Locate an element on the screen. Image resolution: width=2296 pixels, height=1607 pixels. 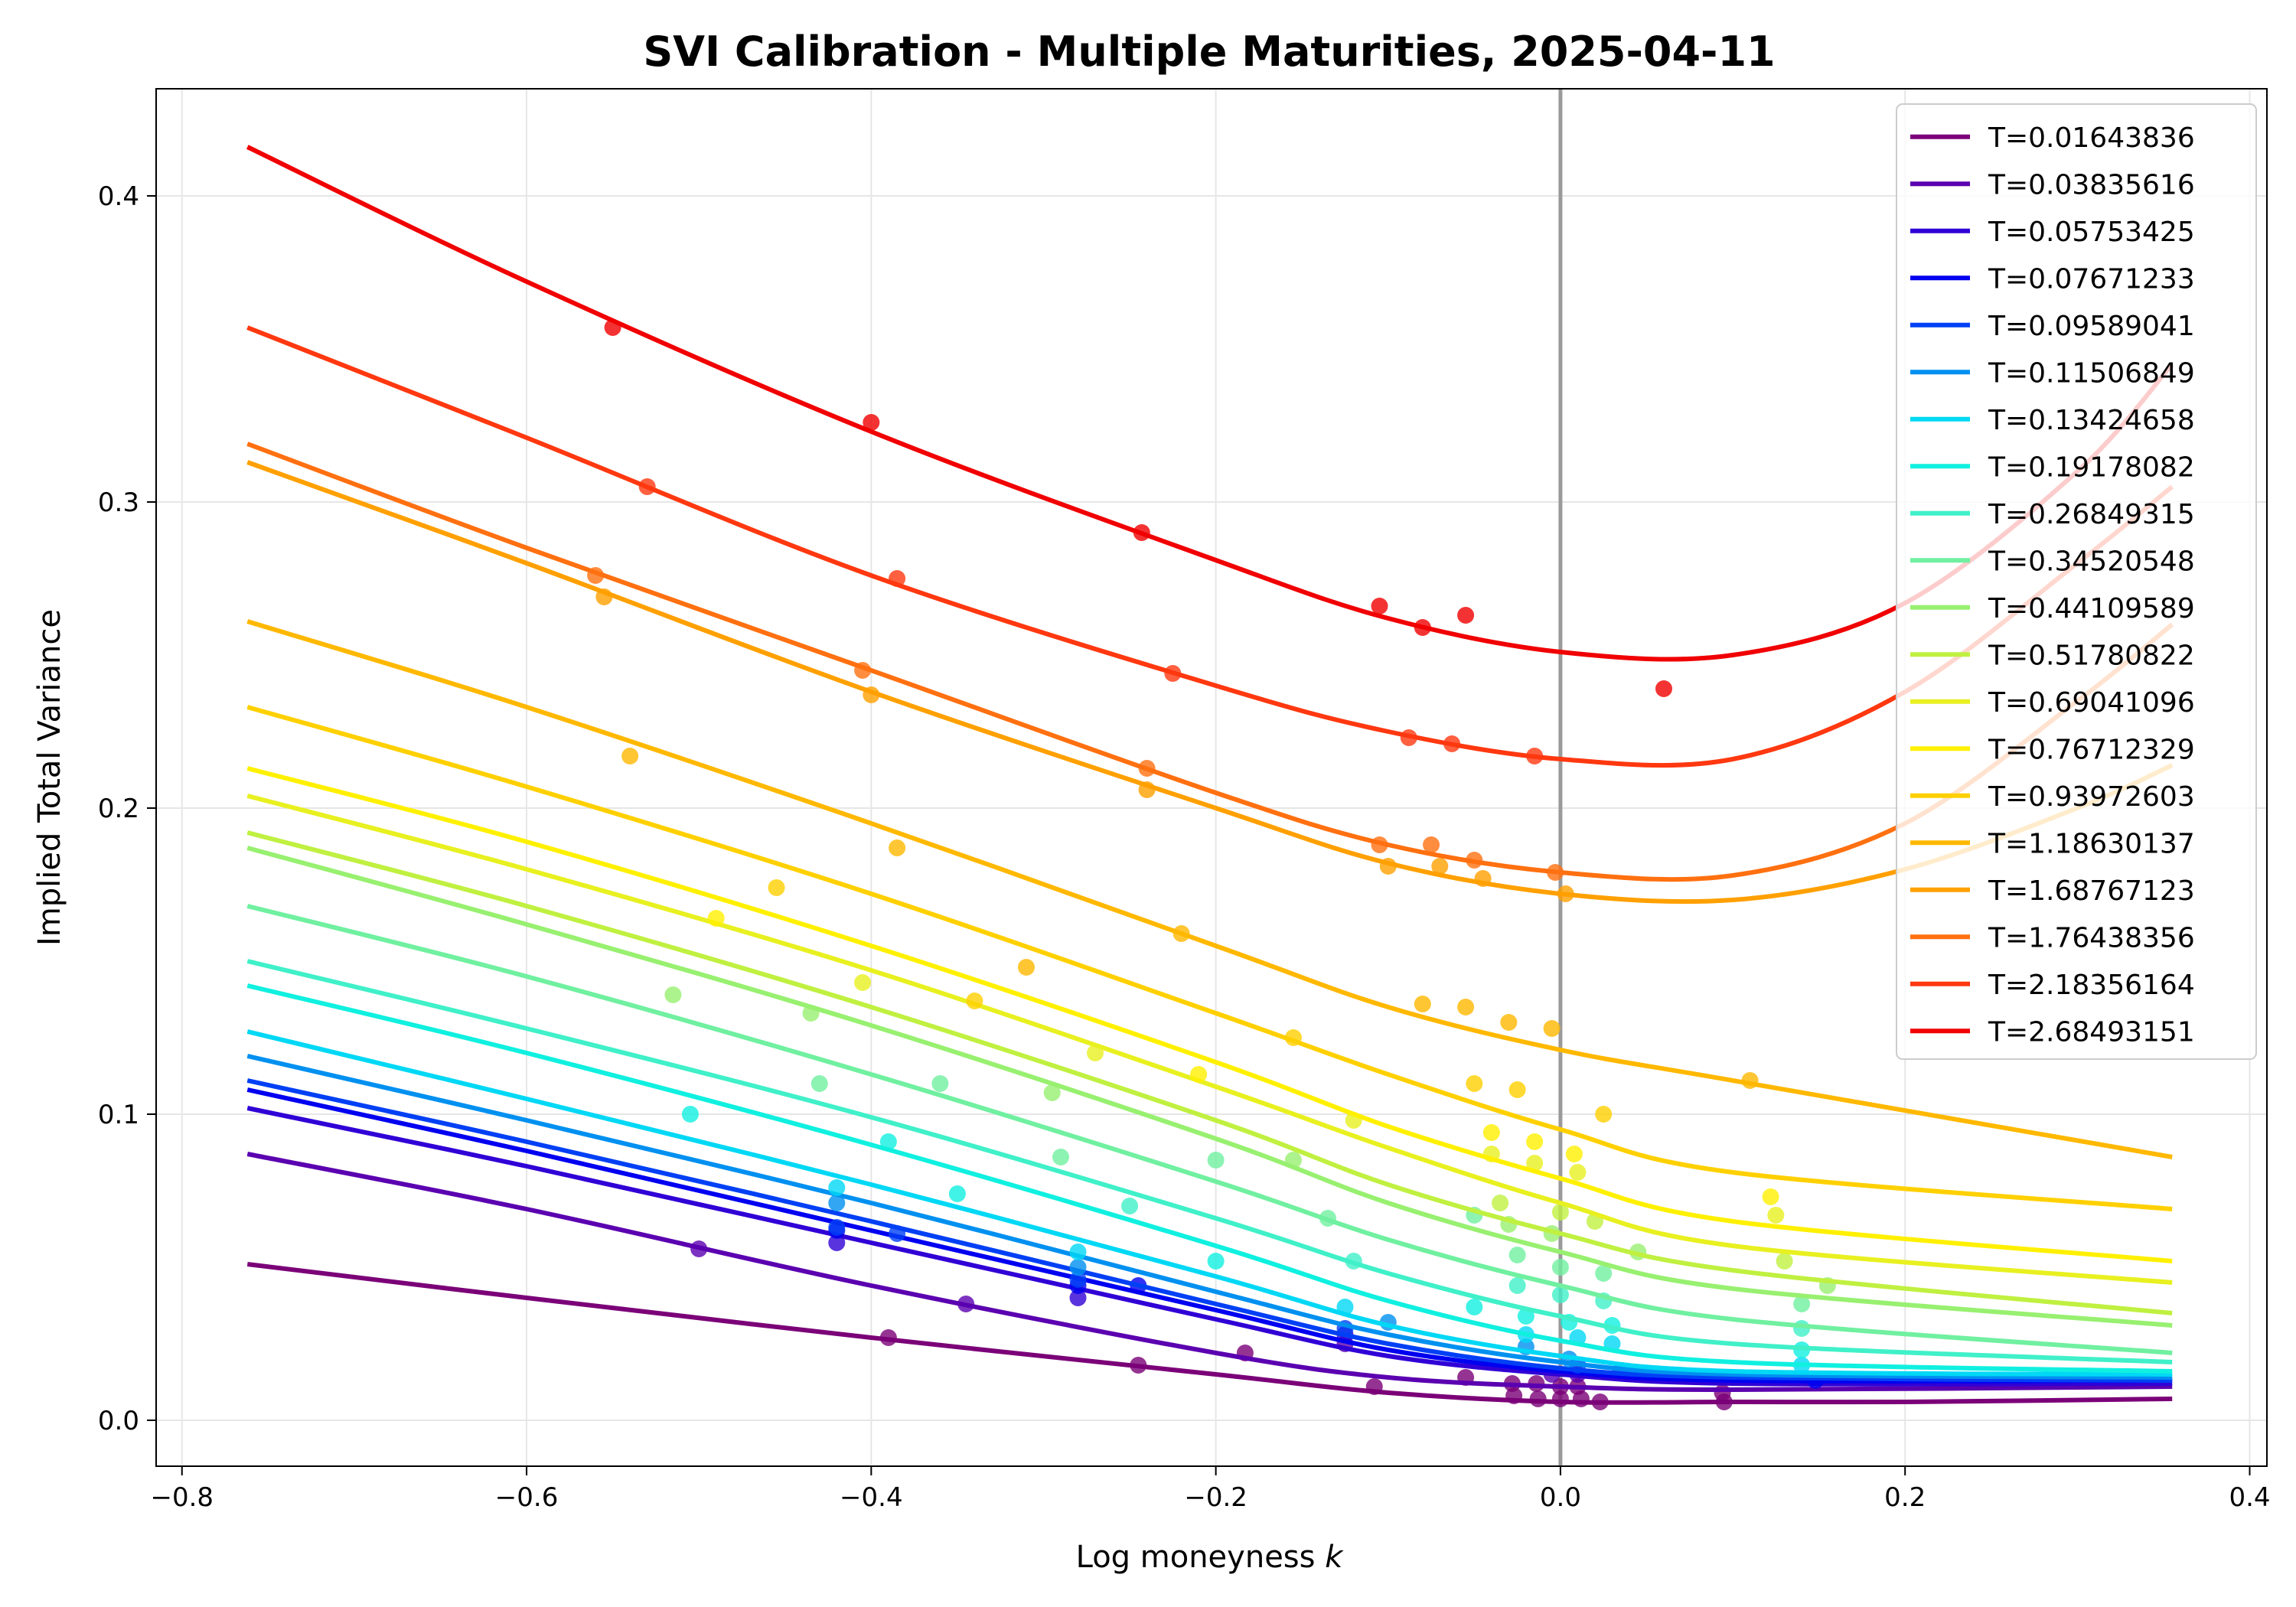
y-tick-label: 0.2 is located at coordinates (118, 809).